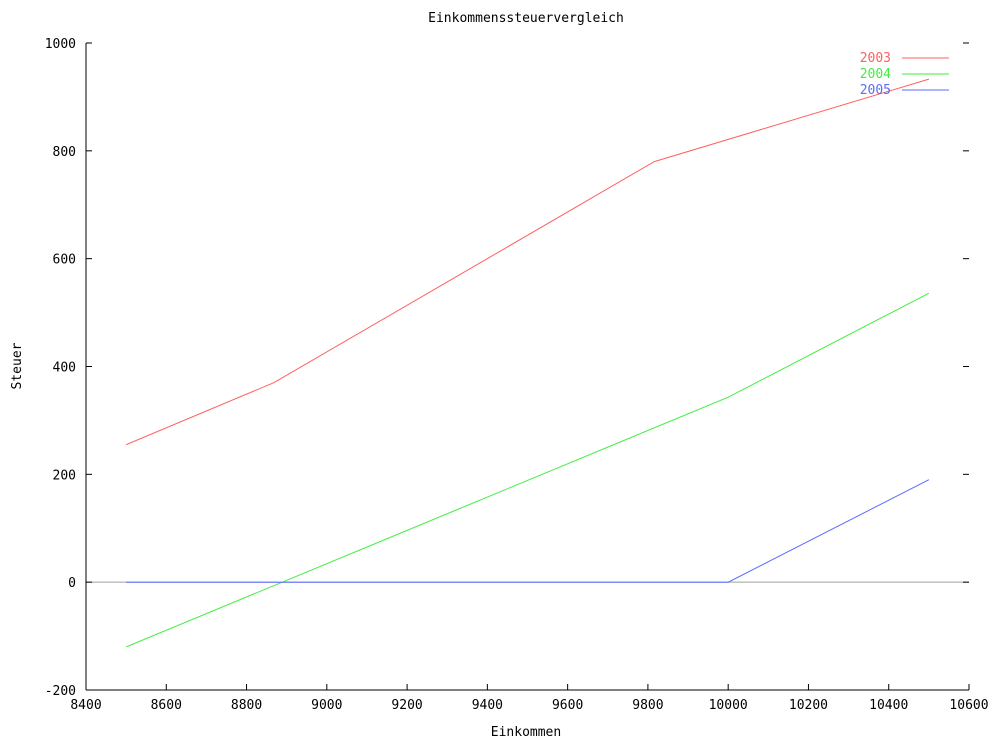 Image resolution: width=998 pixels, height=740 pixels. What do you see at coordinates (487, 705) in the screenshot?
I see `x-tick-label: 9400` at bounding box center [487, 705].